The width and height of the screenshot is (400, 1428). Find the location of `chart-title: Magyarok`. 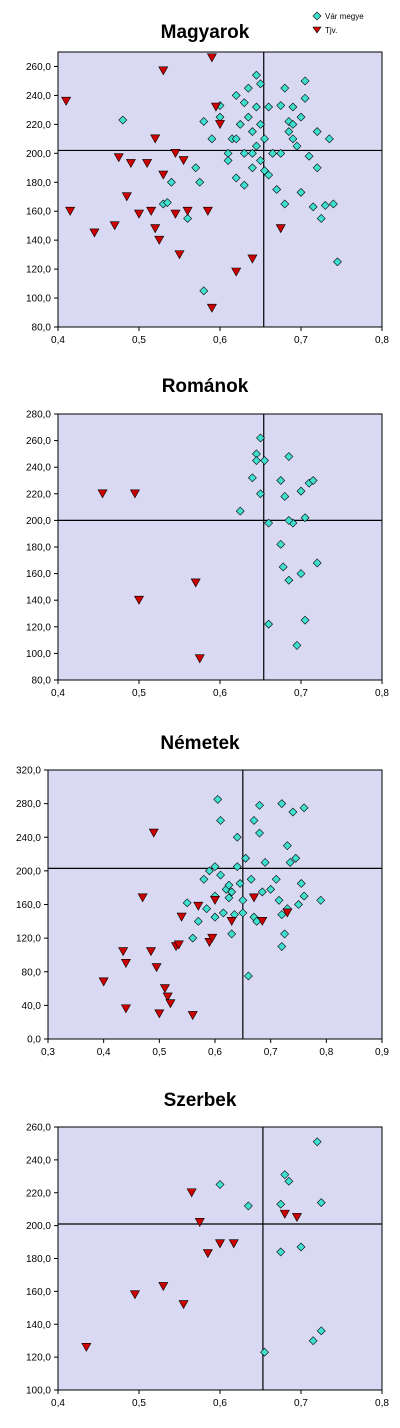

chart-title: Magyarok is located at coordinates (205, 32).